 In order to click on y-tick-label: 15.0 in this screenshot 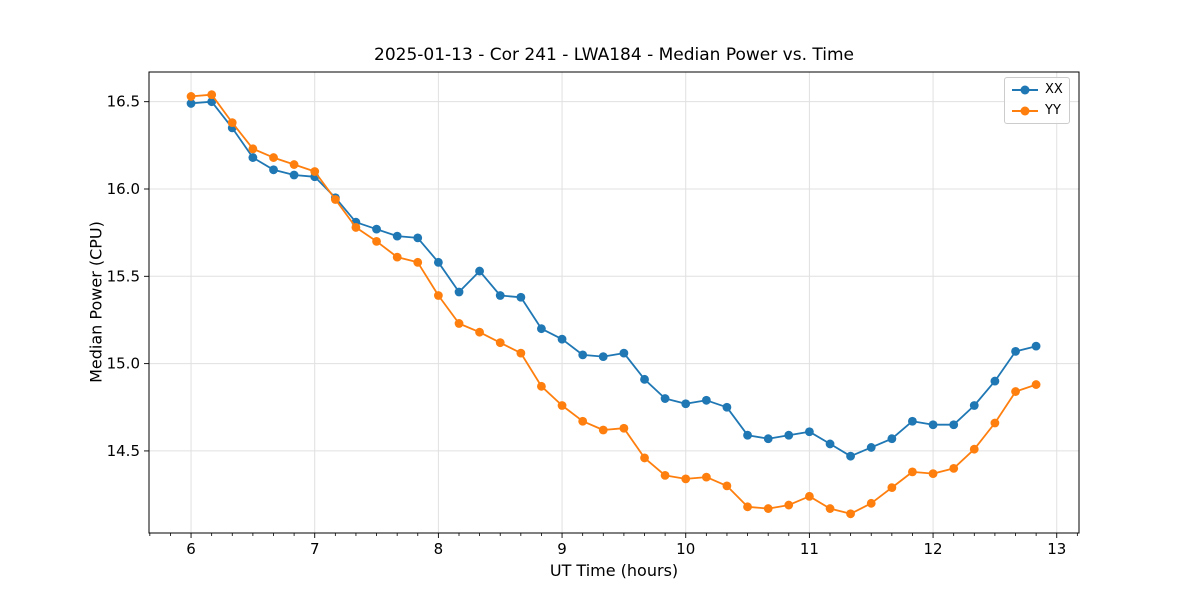, I will do `click(123, 364)`.